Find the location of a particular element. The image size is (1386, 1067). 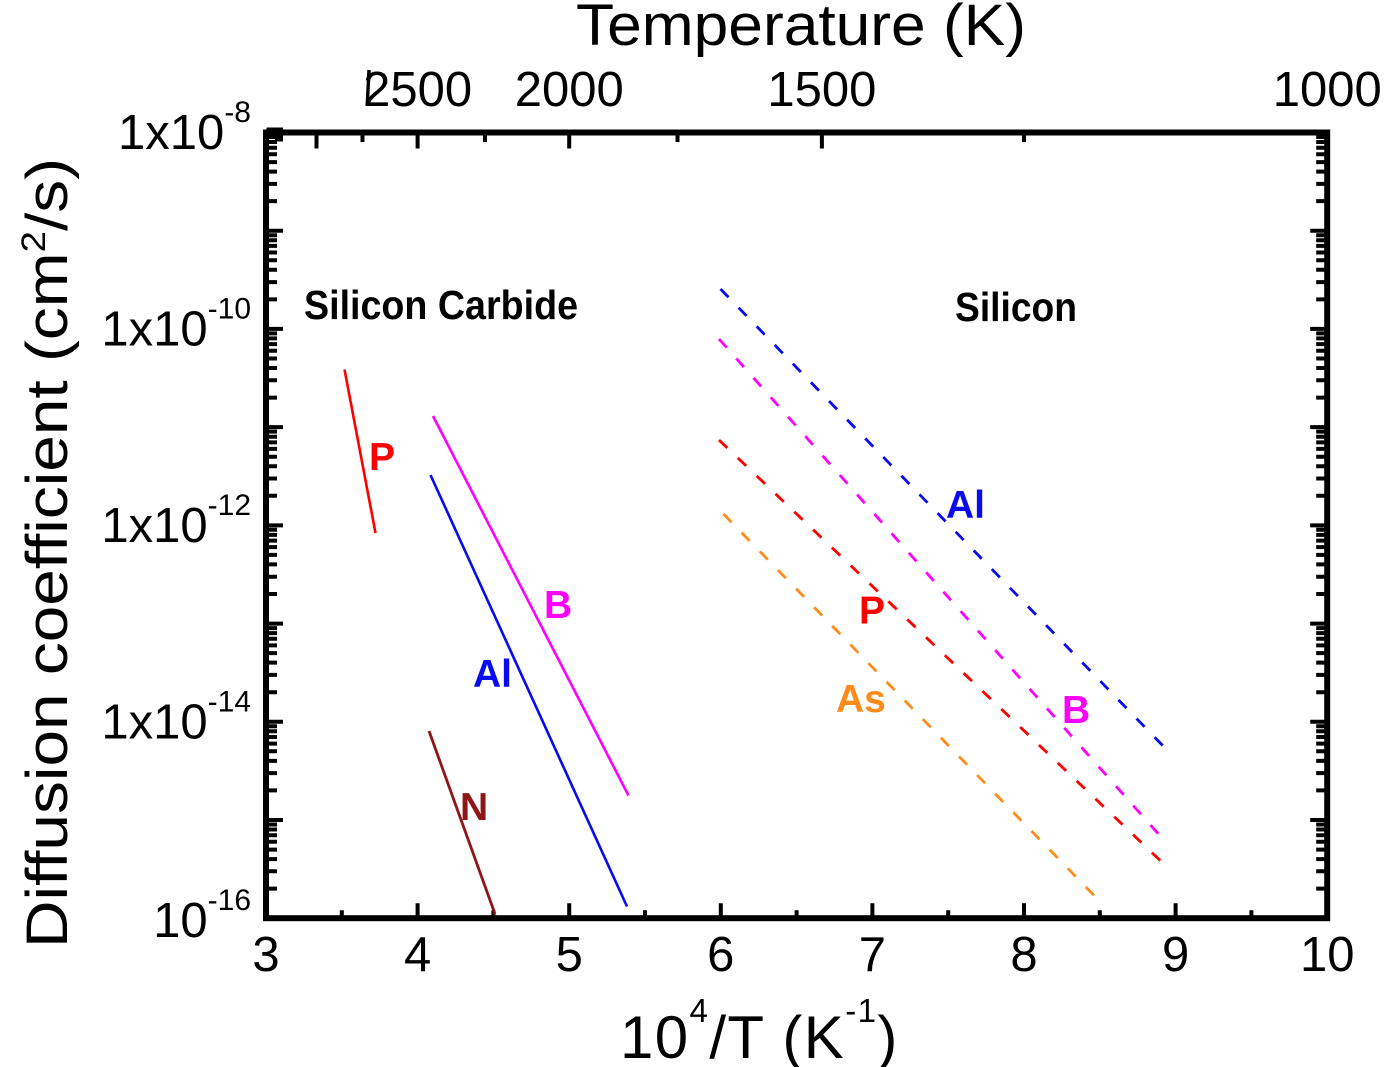

svg-text: Temperature (K) is located at coordinates (801, 29).